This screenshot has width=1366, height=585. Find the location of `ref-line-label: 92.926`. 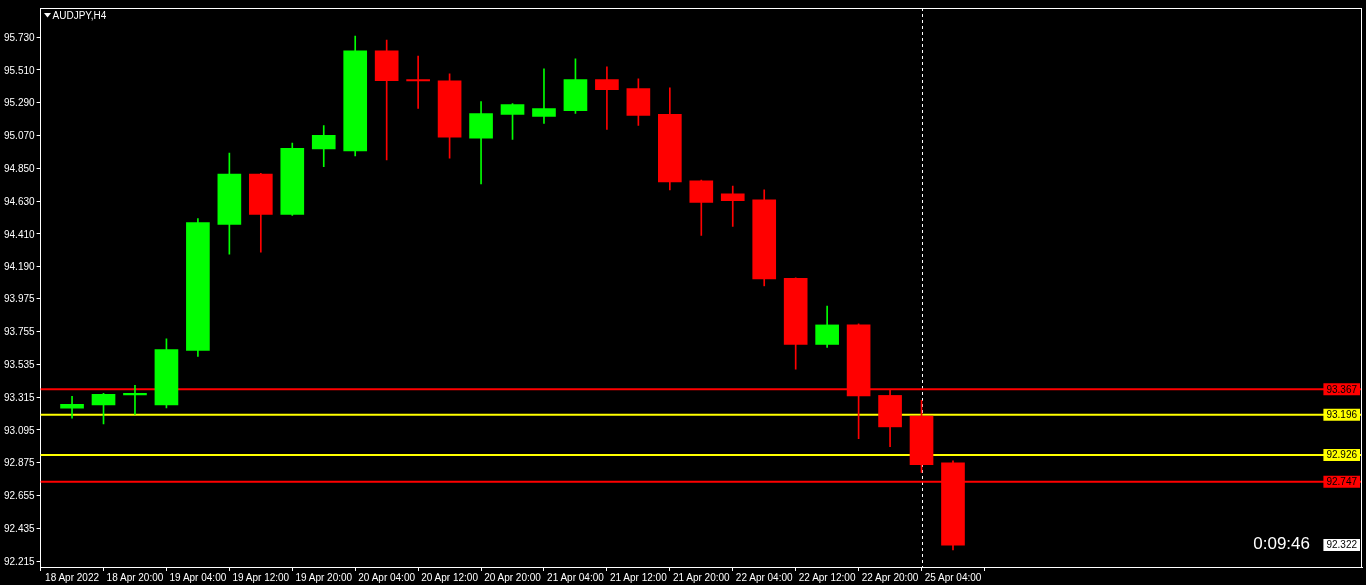

ref-line-label: 92.926 is located at coordinates (1342, 455).